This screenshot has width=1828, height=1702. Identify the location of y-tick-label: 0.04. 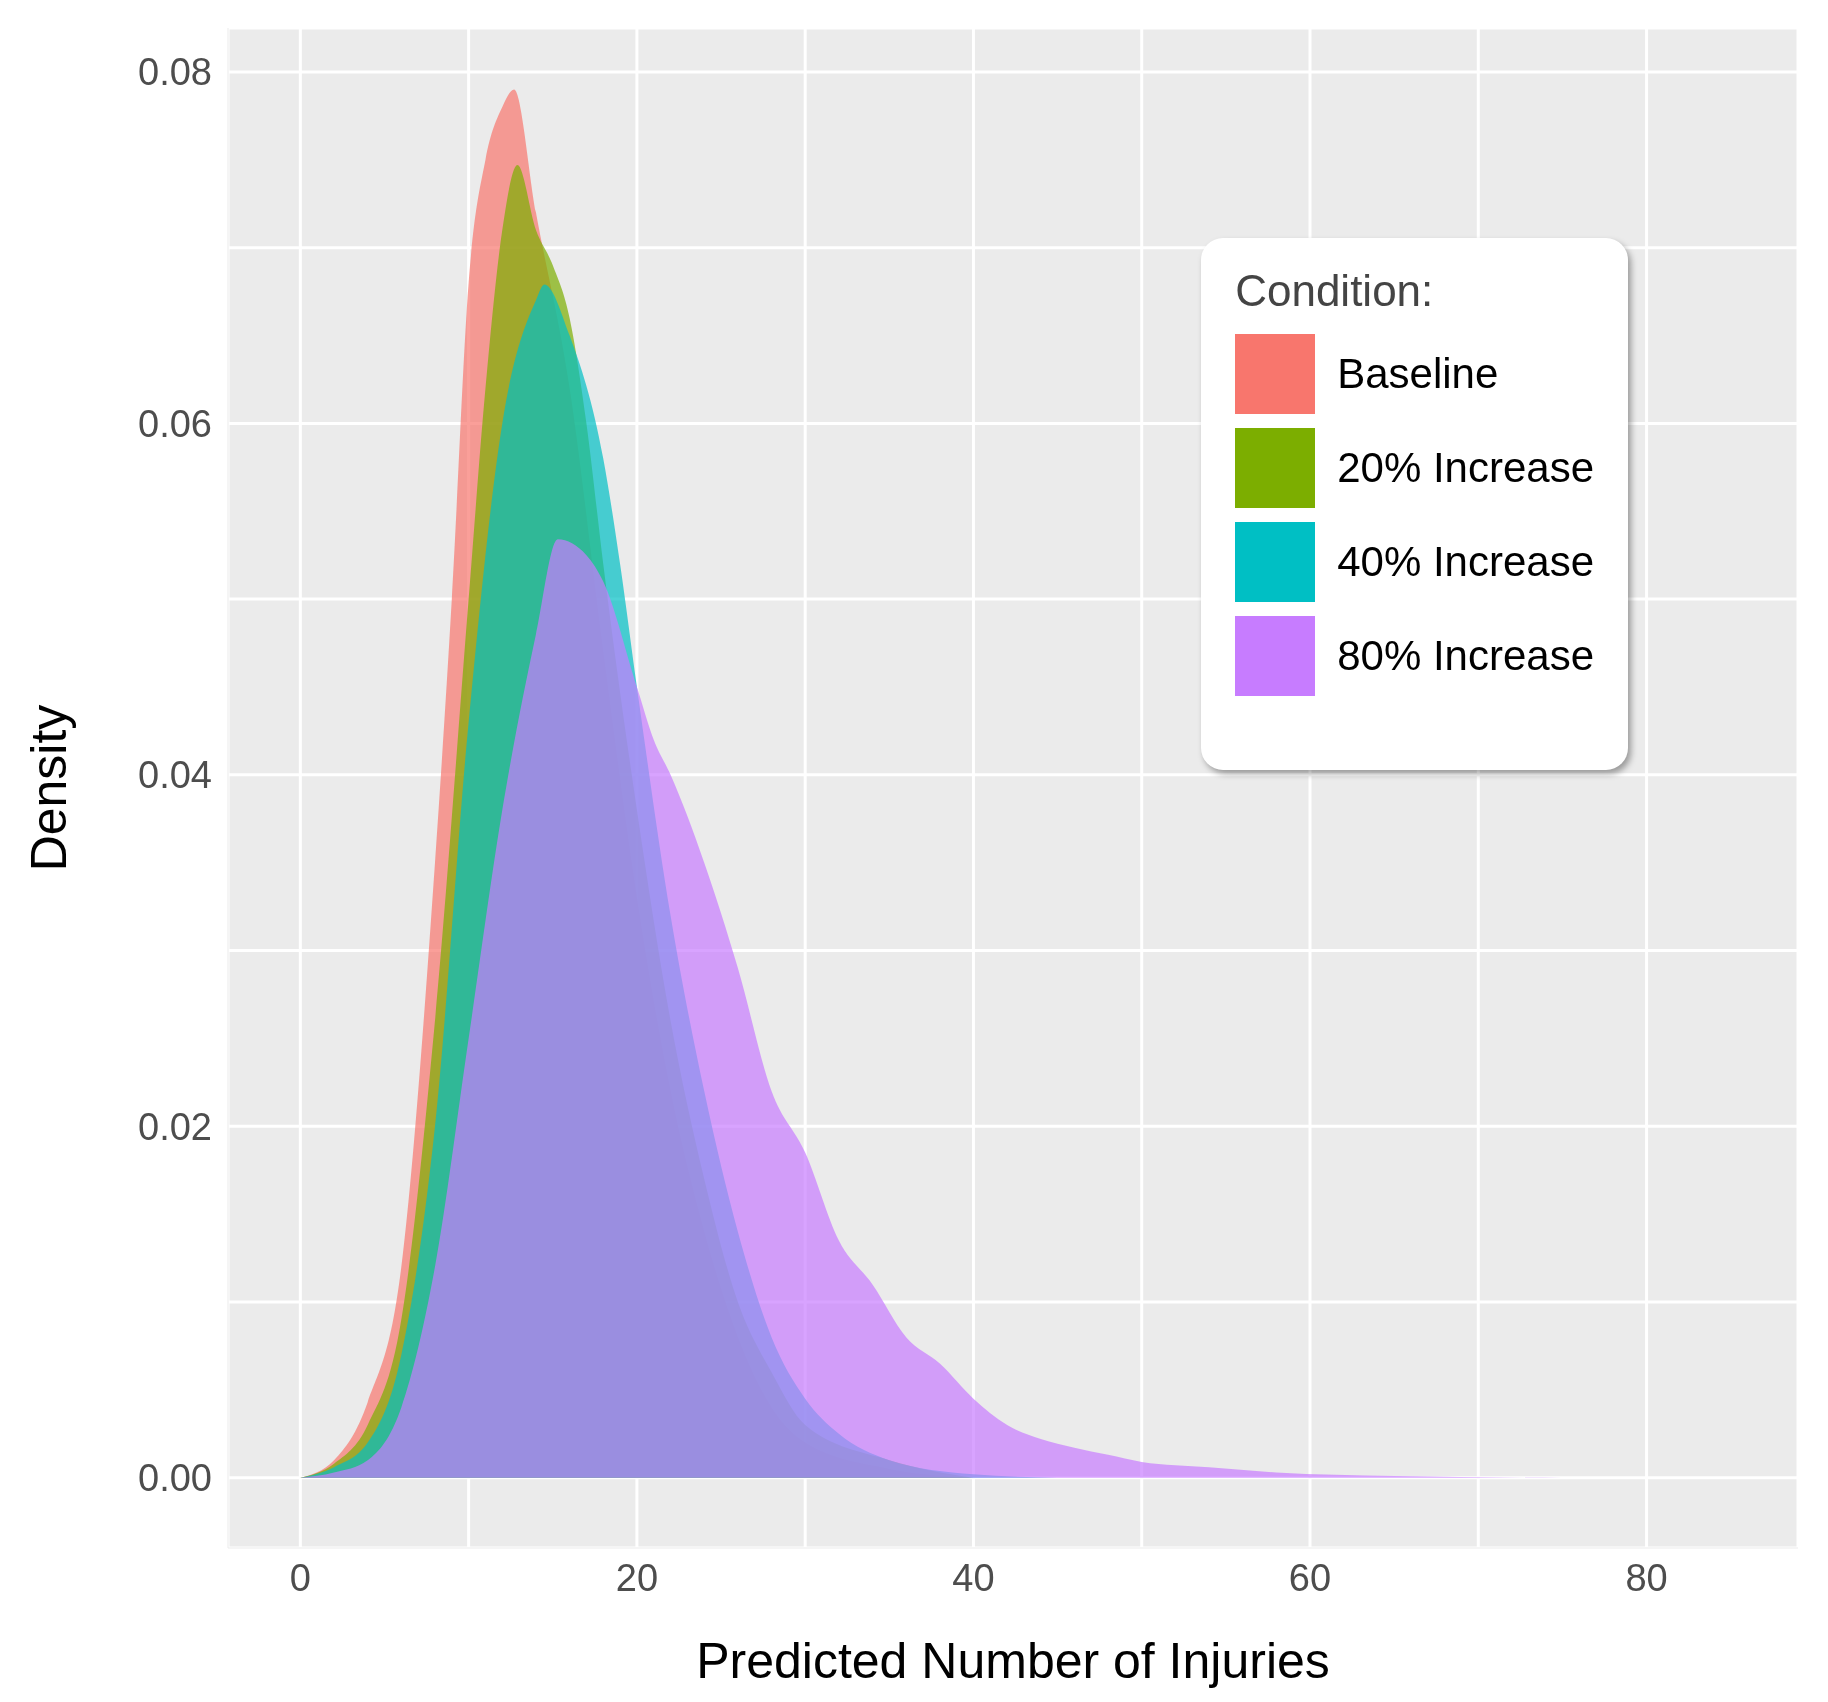
(175, 775).